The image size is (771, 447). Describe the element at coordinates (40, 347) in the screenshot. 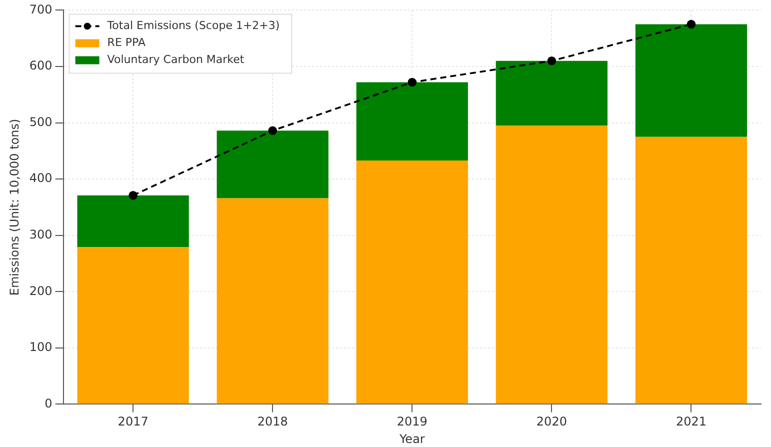

I see `y-tick-label: 100` at that location.